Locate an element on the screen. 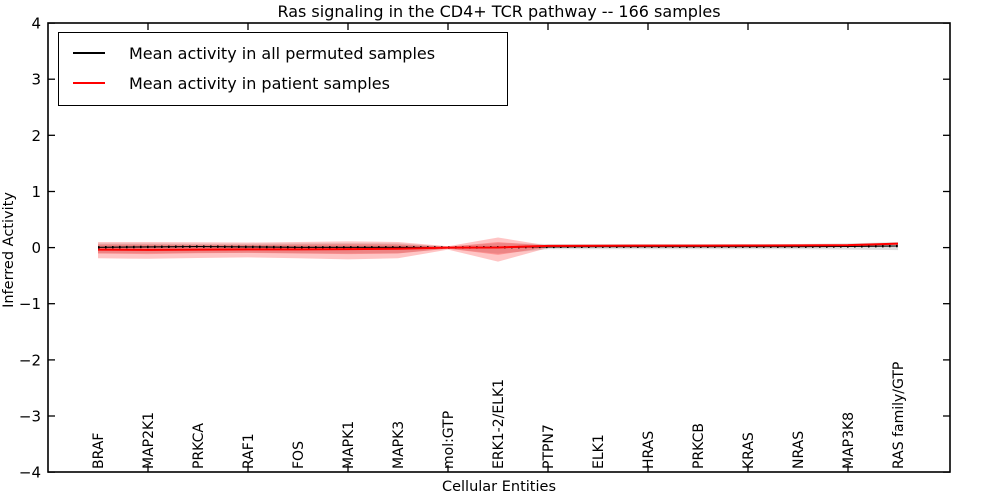 The image size is (1000, 500). x-category-label: MAPK1 is located at coordinates (349, 445).